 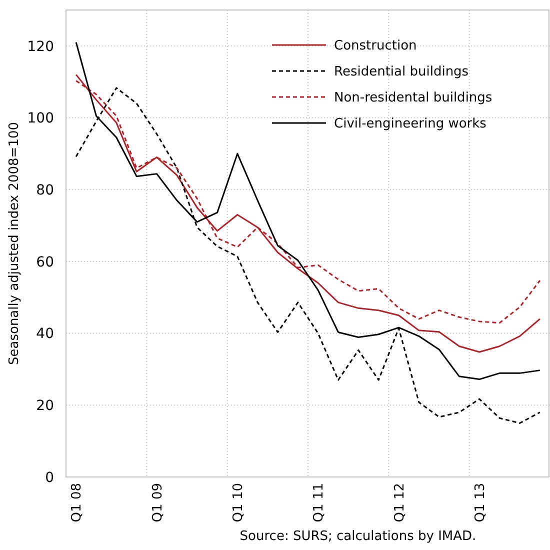 I want to click on y-tick-label: 100, so click(x=40, y=118).